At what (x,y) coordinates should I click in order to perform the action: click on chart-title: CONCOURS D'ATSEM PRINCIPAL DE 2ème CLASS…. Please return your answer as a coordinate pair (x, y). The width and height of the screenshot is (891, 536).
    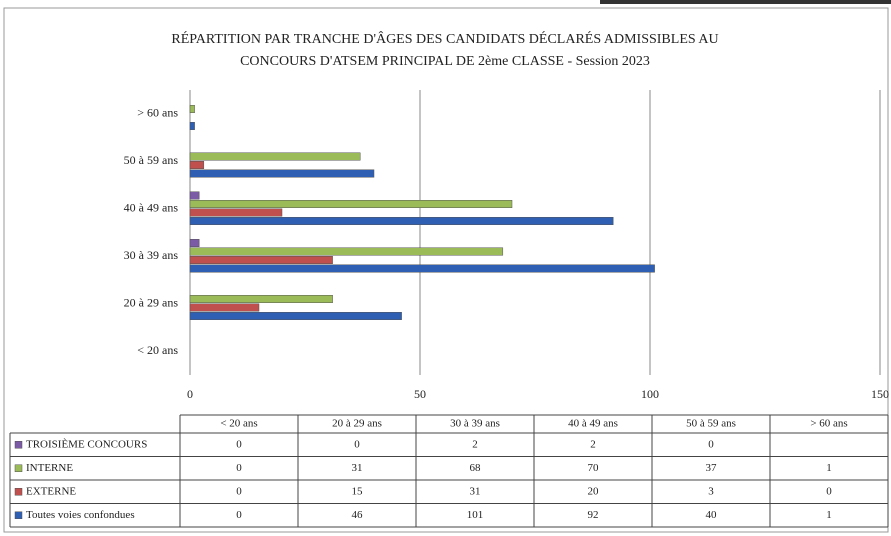
    Looking at the image, I should click on (445, 61).